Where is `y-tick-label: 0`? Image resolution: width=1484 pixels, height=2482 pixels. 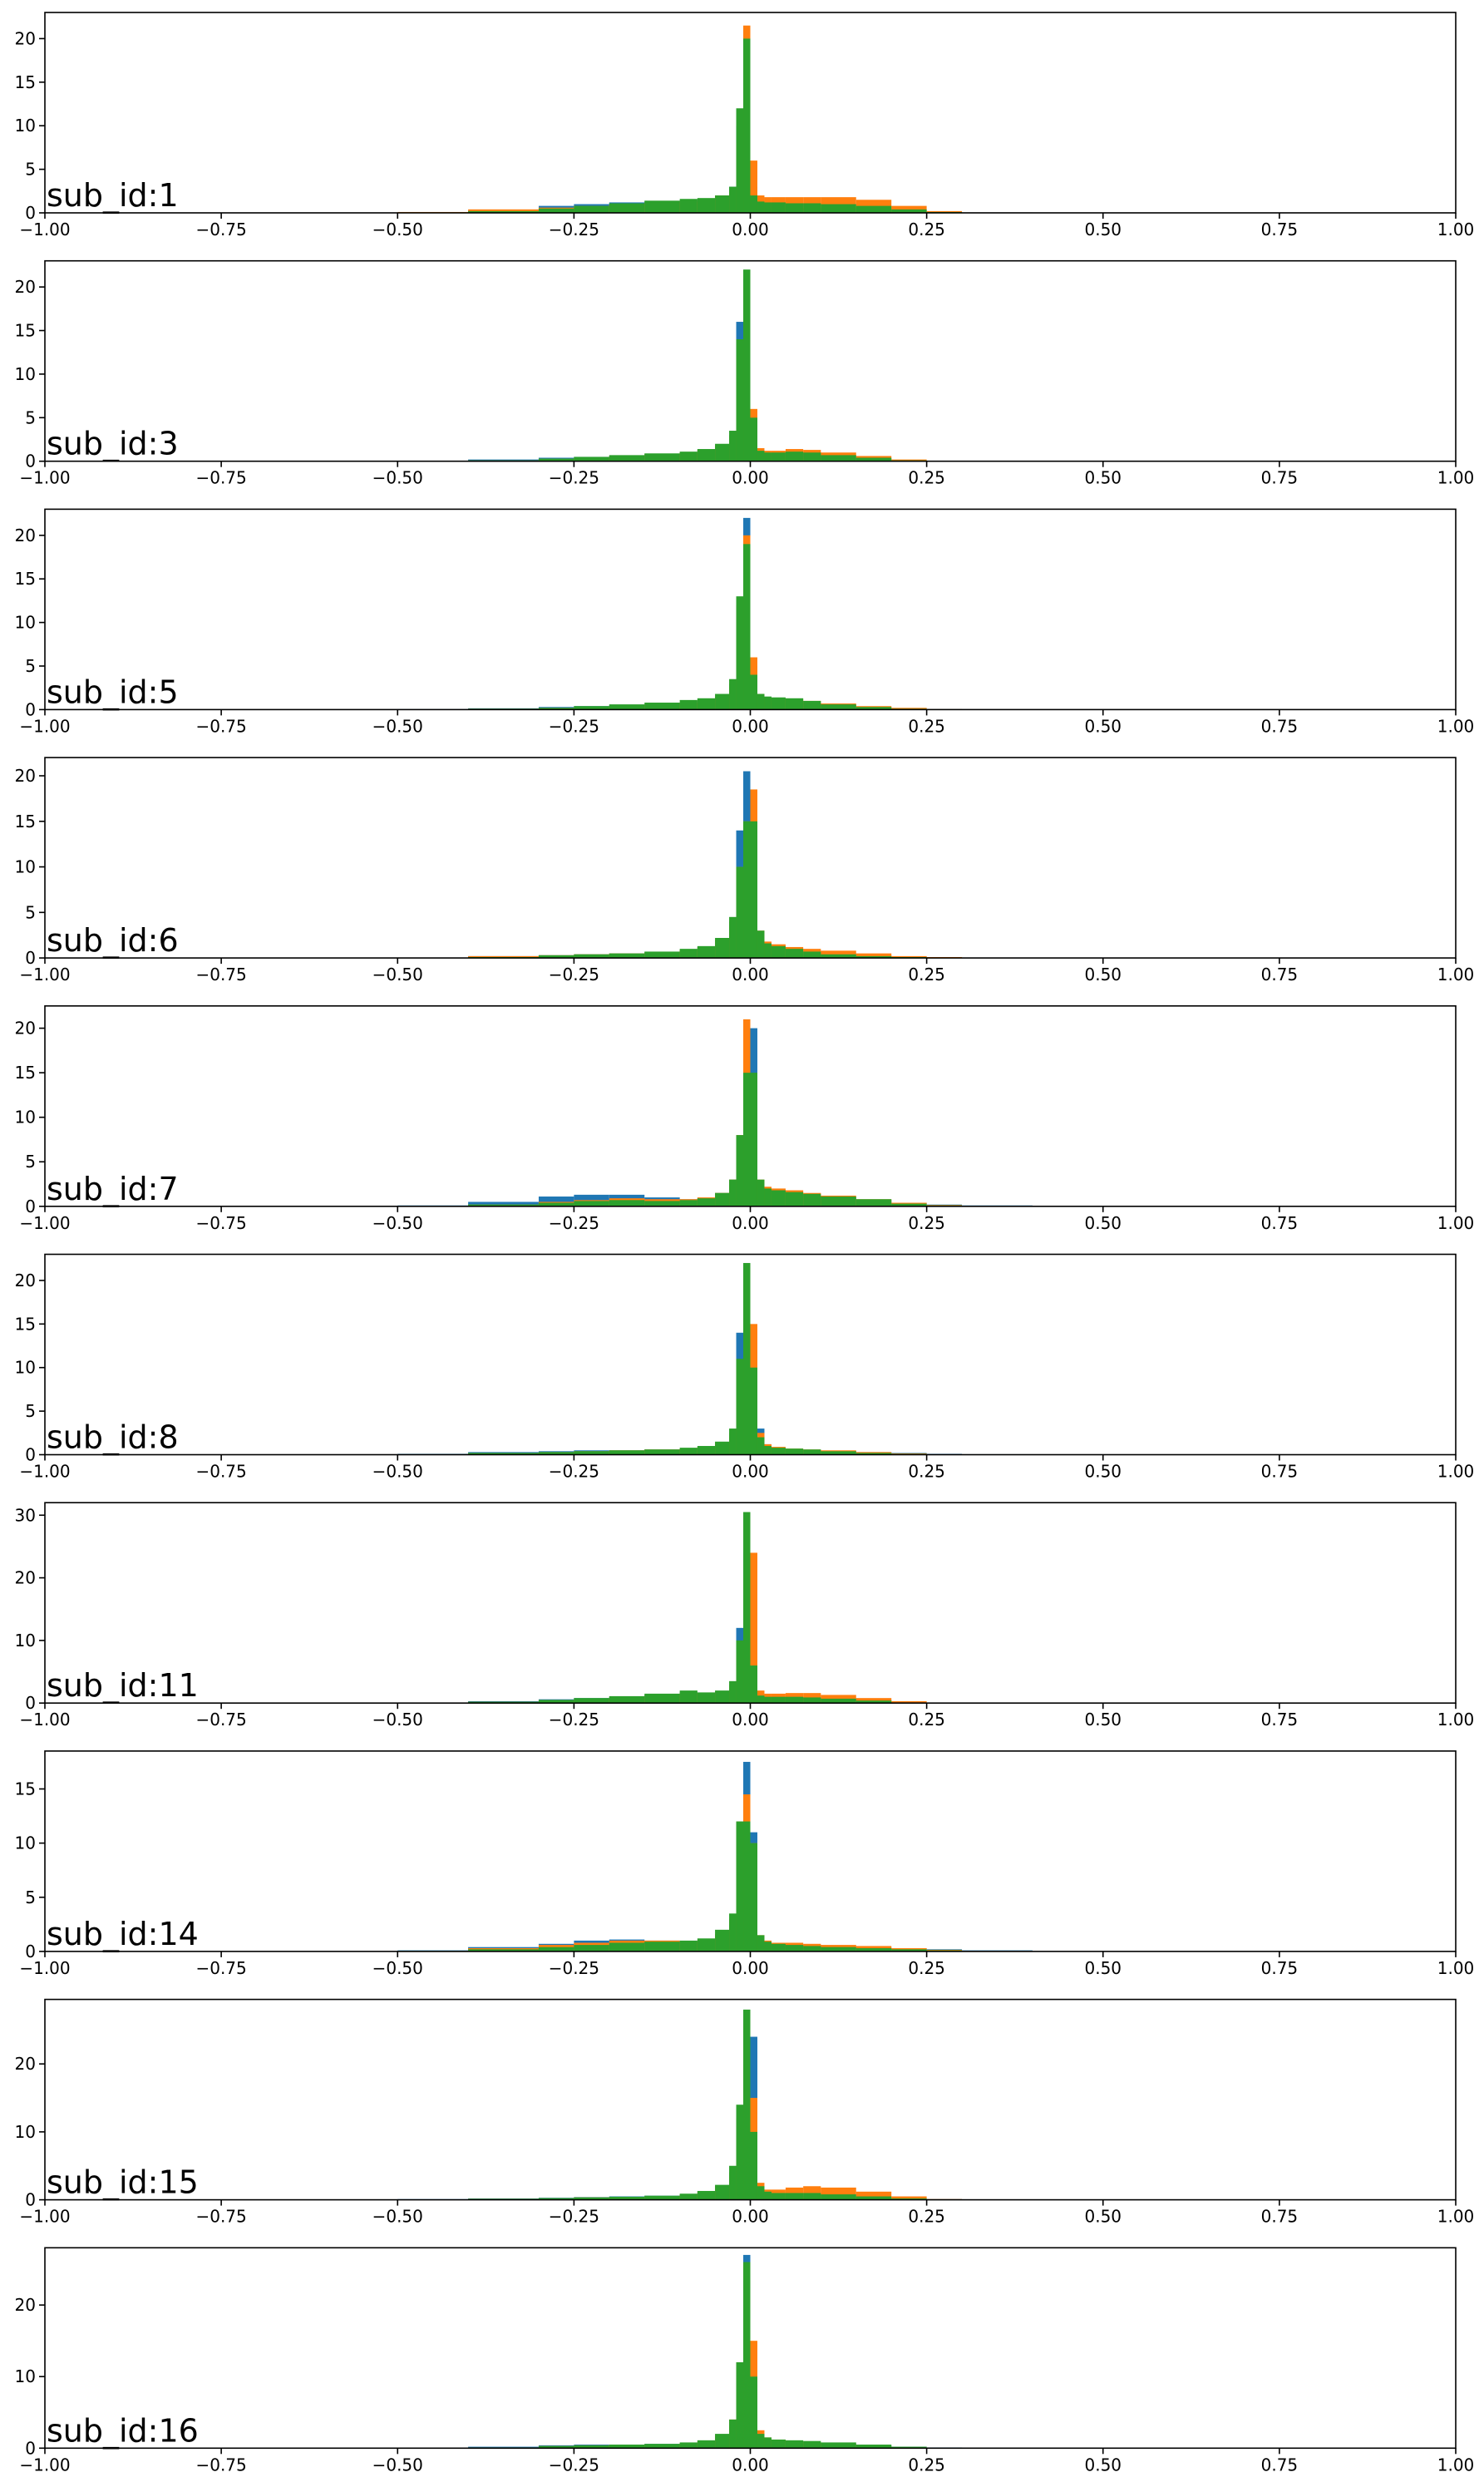 y-tick-label: 0 is located at coordinates (30, 461).